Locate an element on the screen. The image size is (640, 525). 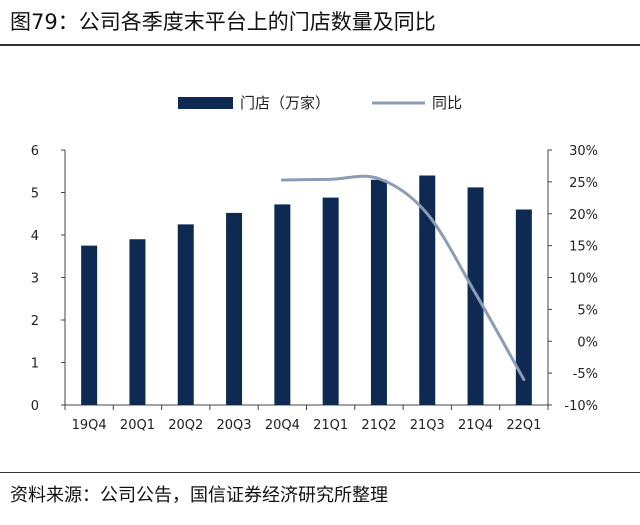
right-tick-label: 5% is located at coordinates (587, 310).